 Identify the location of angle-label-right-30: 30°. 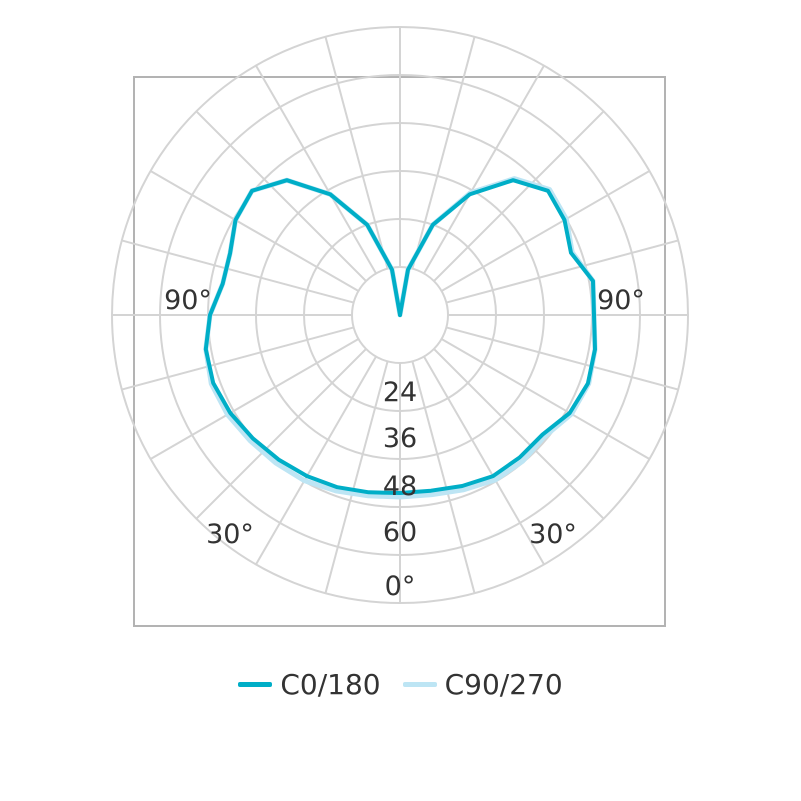
(553, 534).